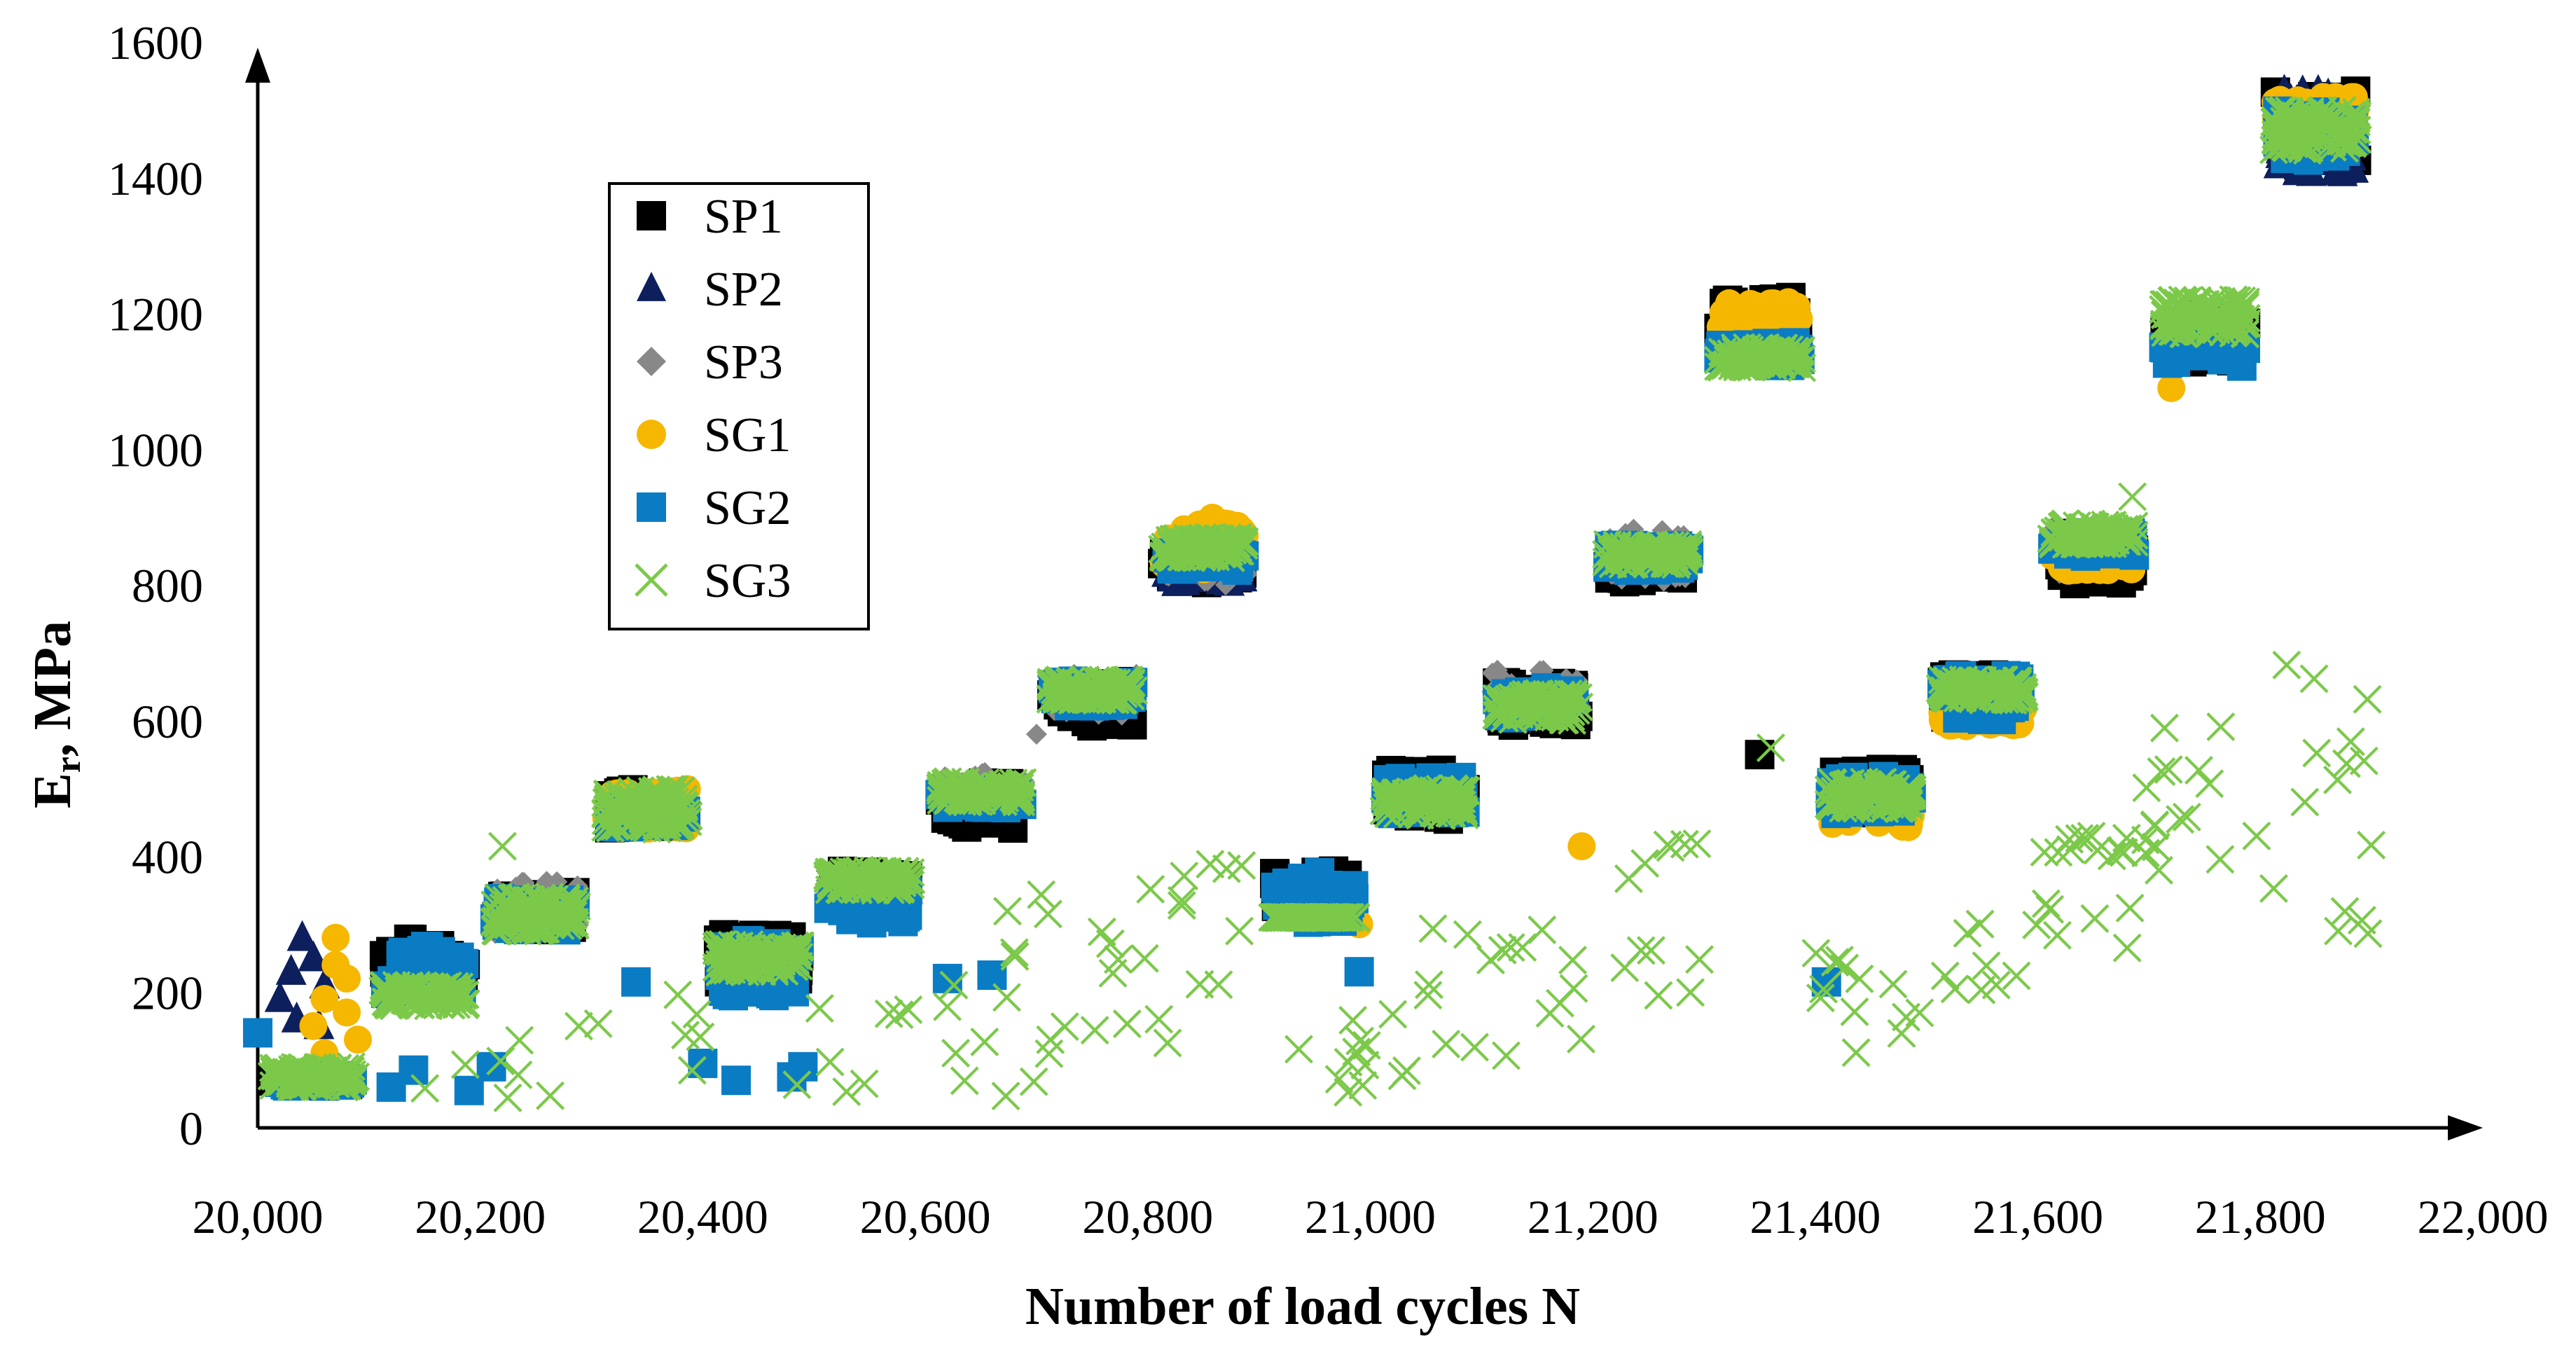 This screenshot has width=2576, height=1352. What do you see at coordinates (652, 286) in the screenshot?
I see `legend-marker-sp2` at bounding box center [652, 286].